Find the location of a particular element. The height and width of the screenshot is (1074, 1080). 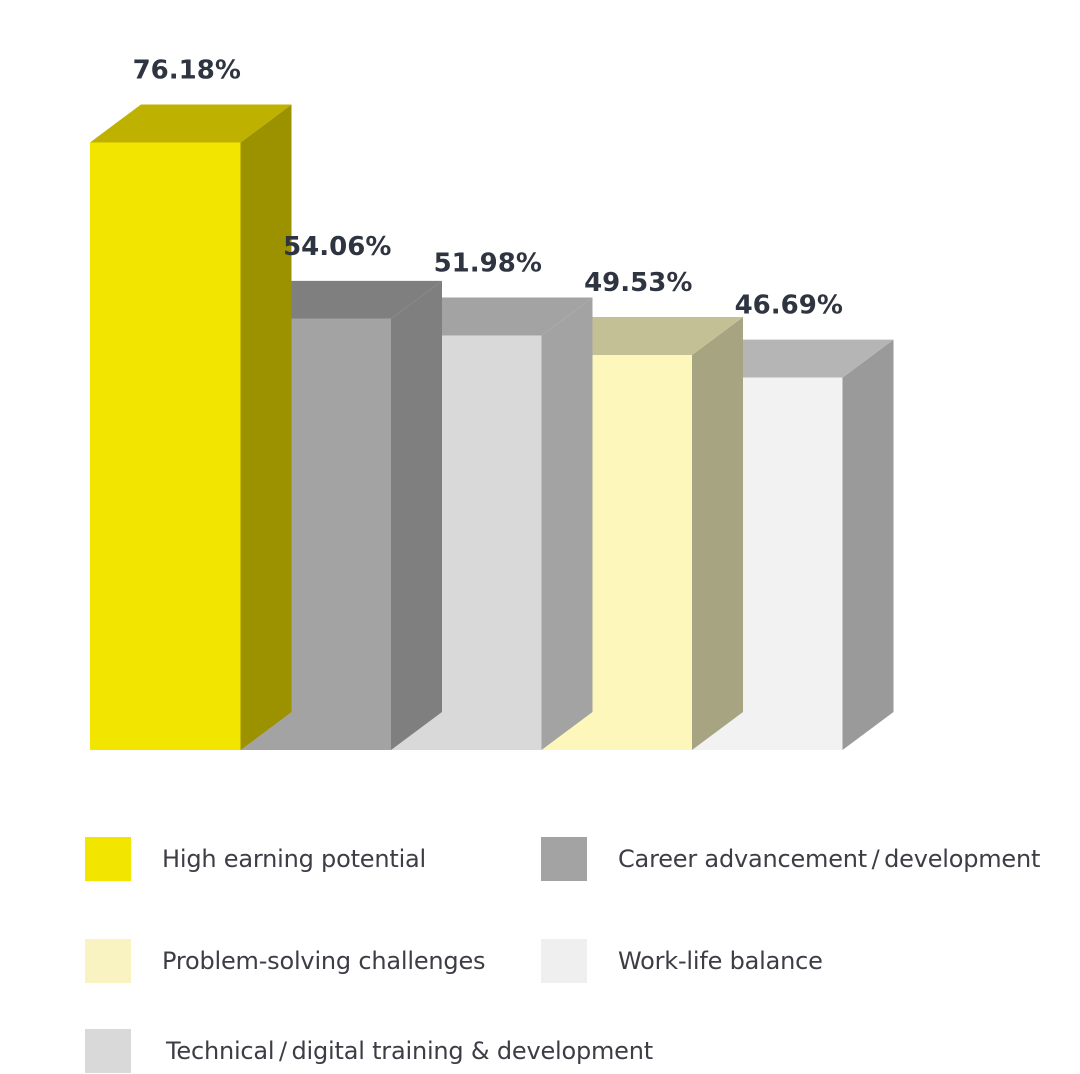

legend-item-career-advancement: Career advancement / development is located at coordinates (790, 859).